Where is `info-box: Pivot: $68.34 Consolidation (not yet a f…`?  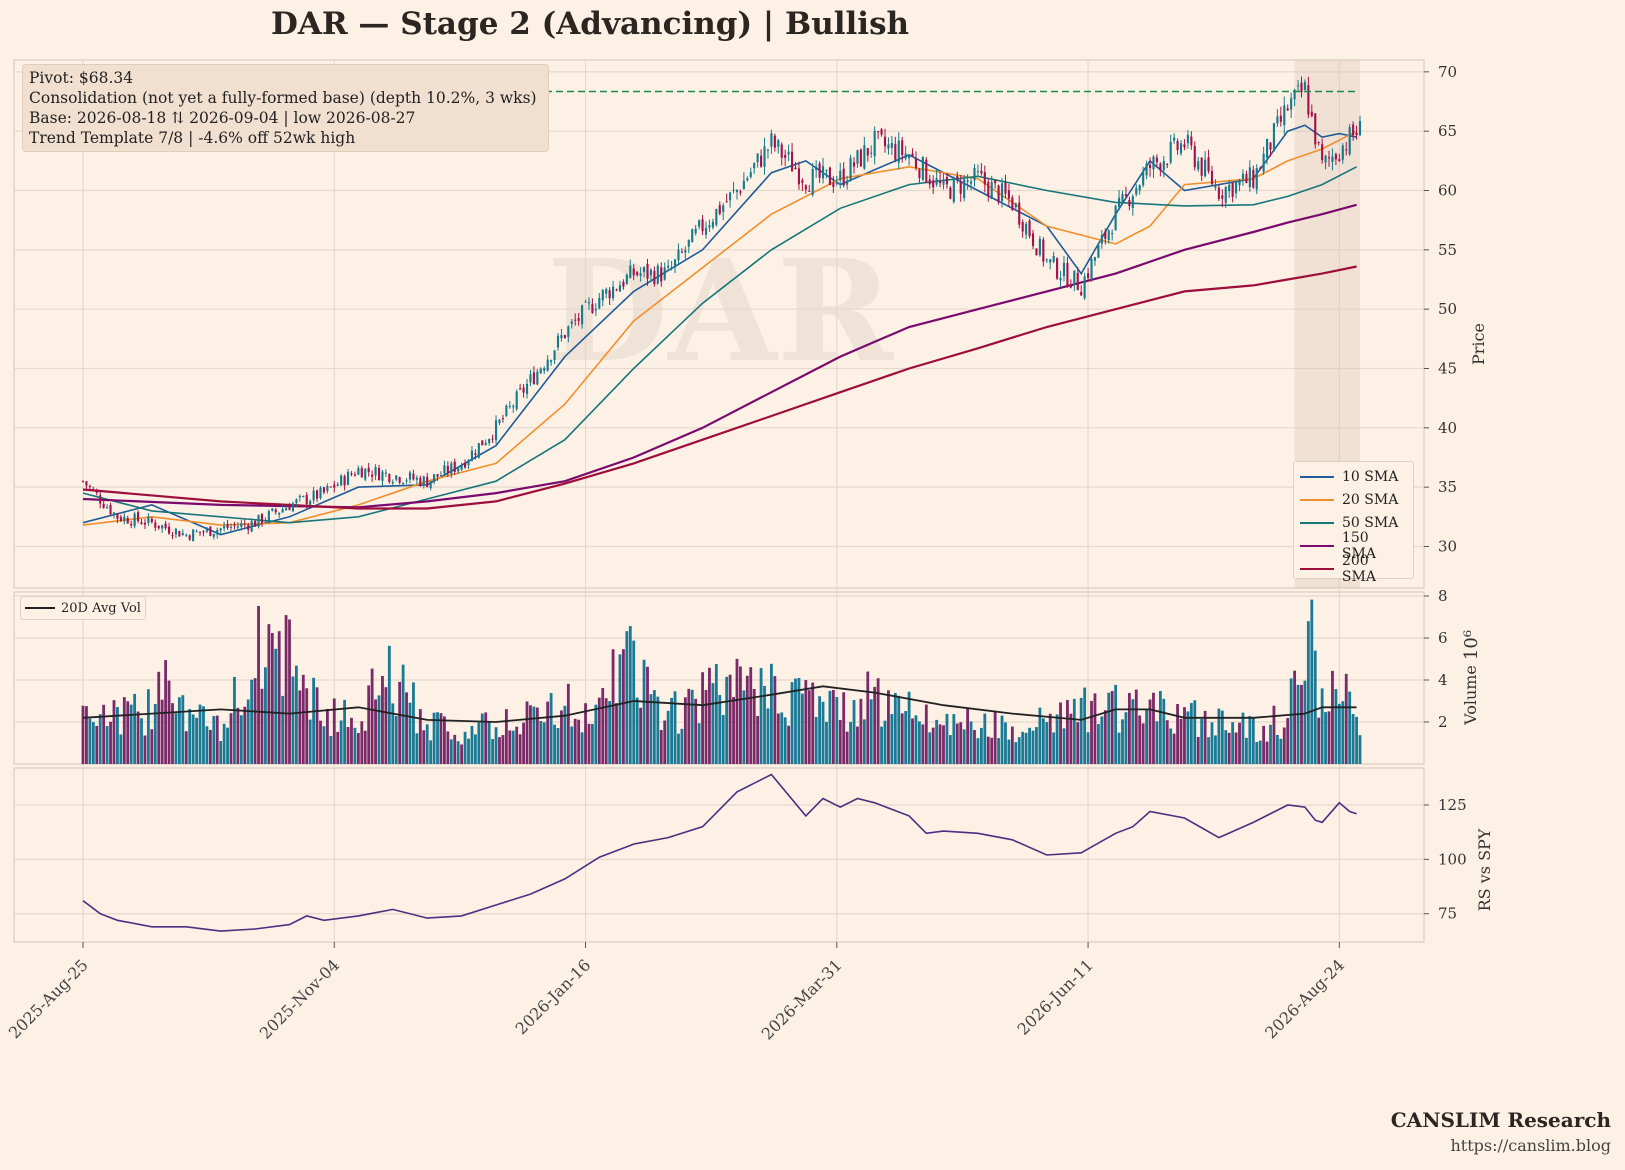
info-box: Pivot: $68.34 Consolidation (not yet a f… is located at coordinates (285, 108).